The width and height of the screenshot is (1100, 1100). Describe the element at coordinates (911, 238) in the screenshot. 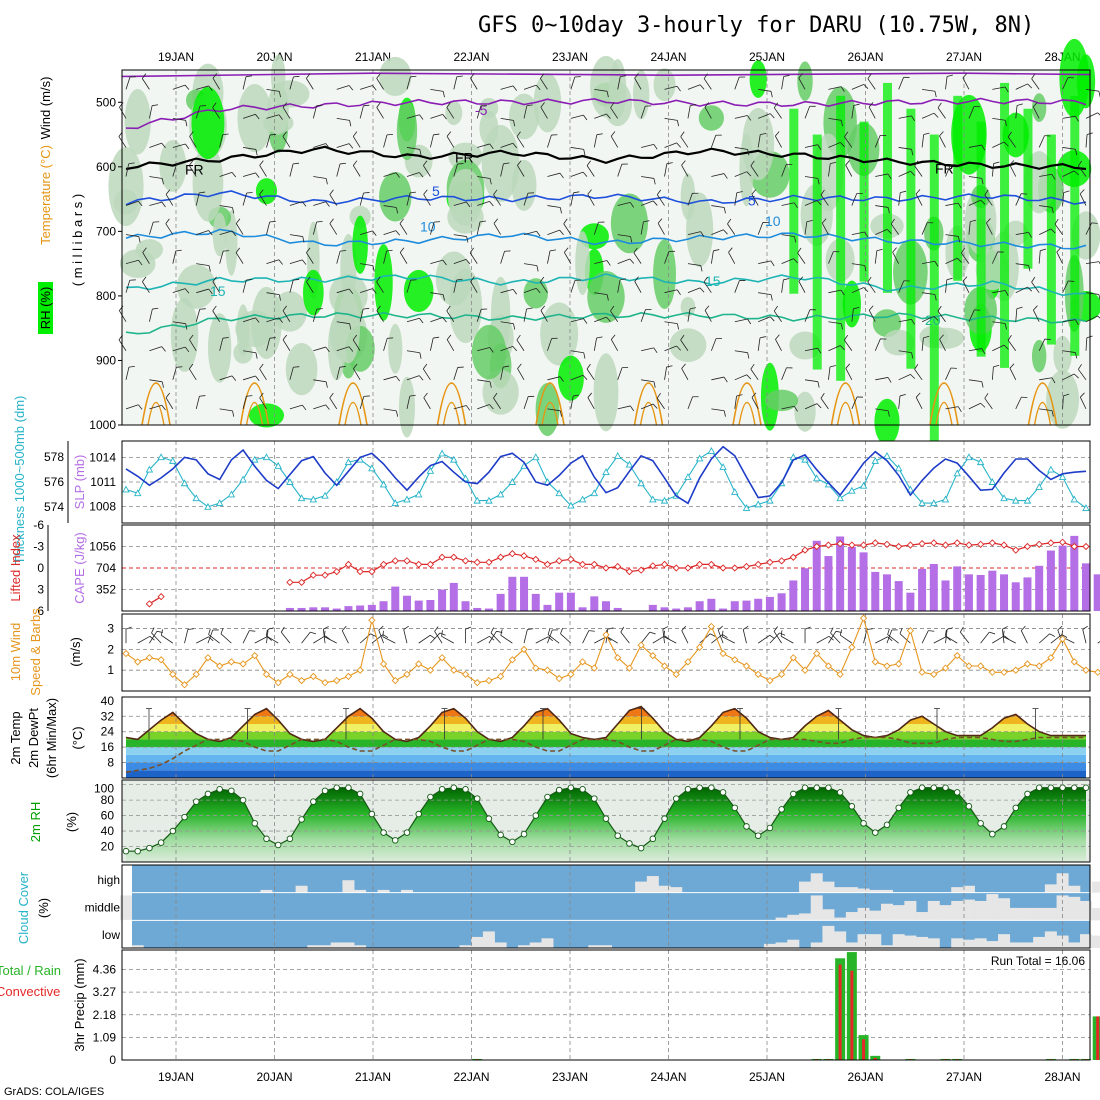

I see `rh-moist-column` at that location.